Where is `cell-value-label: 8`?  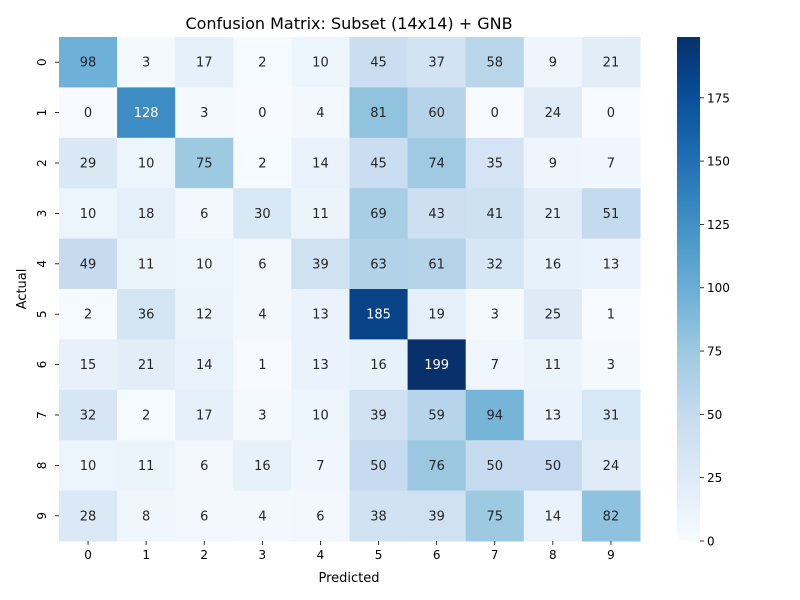
cell-value-label: 8 is located at coordinates (146, 516).